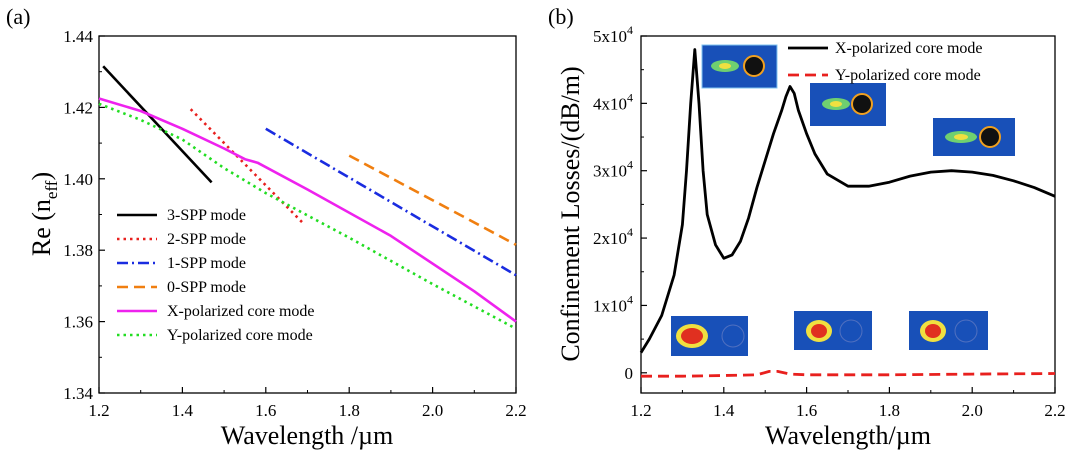 This screenshot has height=454, width=1076. What do you see at coordinates (848, 373) in the screenshot?
I see `series-line-y-polarized-core-mode` at bounding box center [848, 373].